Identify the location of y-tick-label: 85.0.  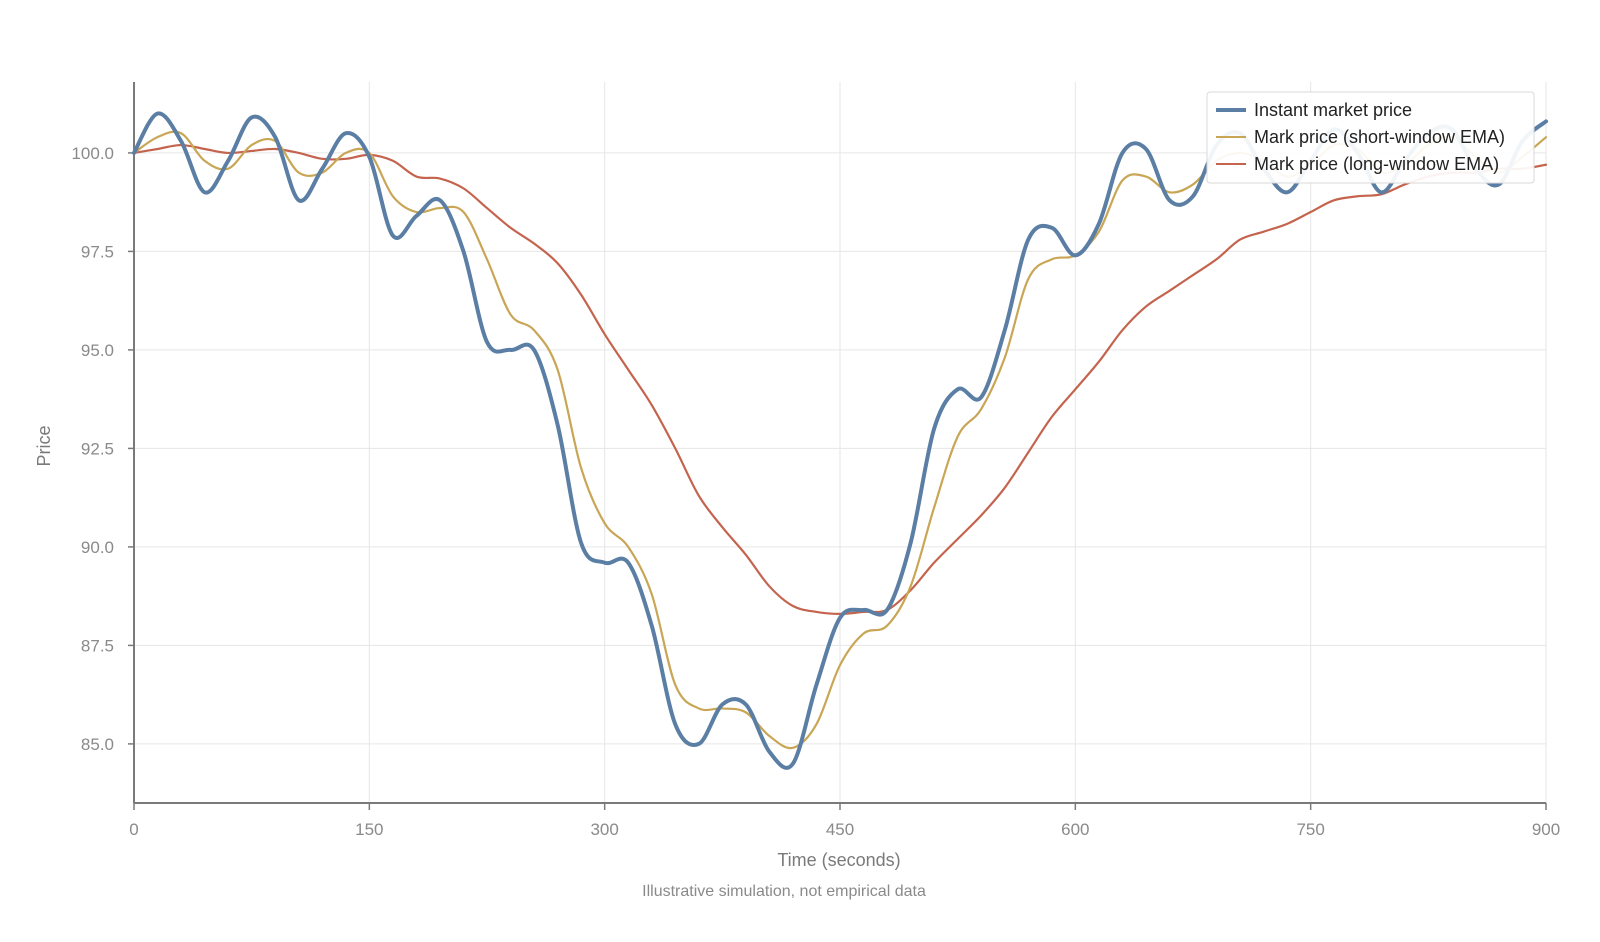
(97, 744).